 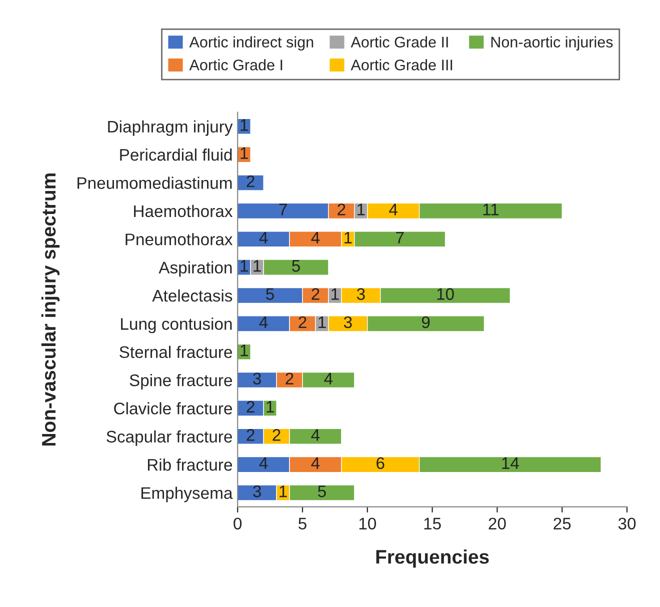 What do you see at coordinates (380, 463) in the screenshot?
I see `data-label: 6` at bounding box center [380, 463].